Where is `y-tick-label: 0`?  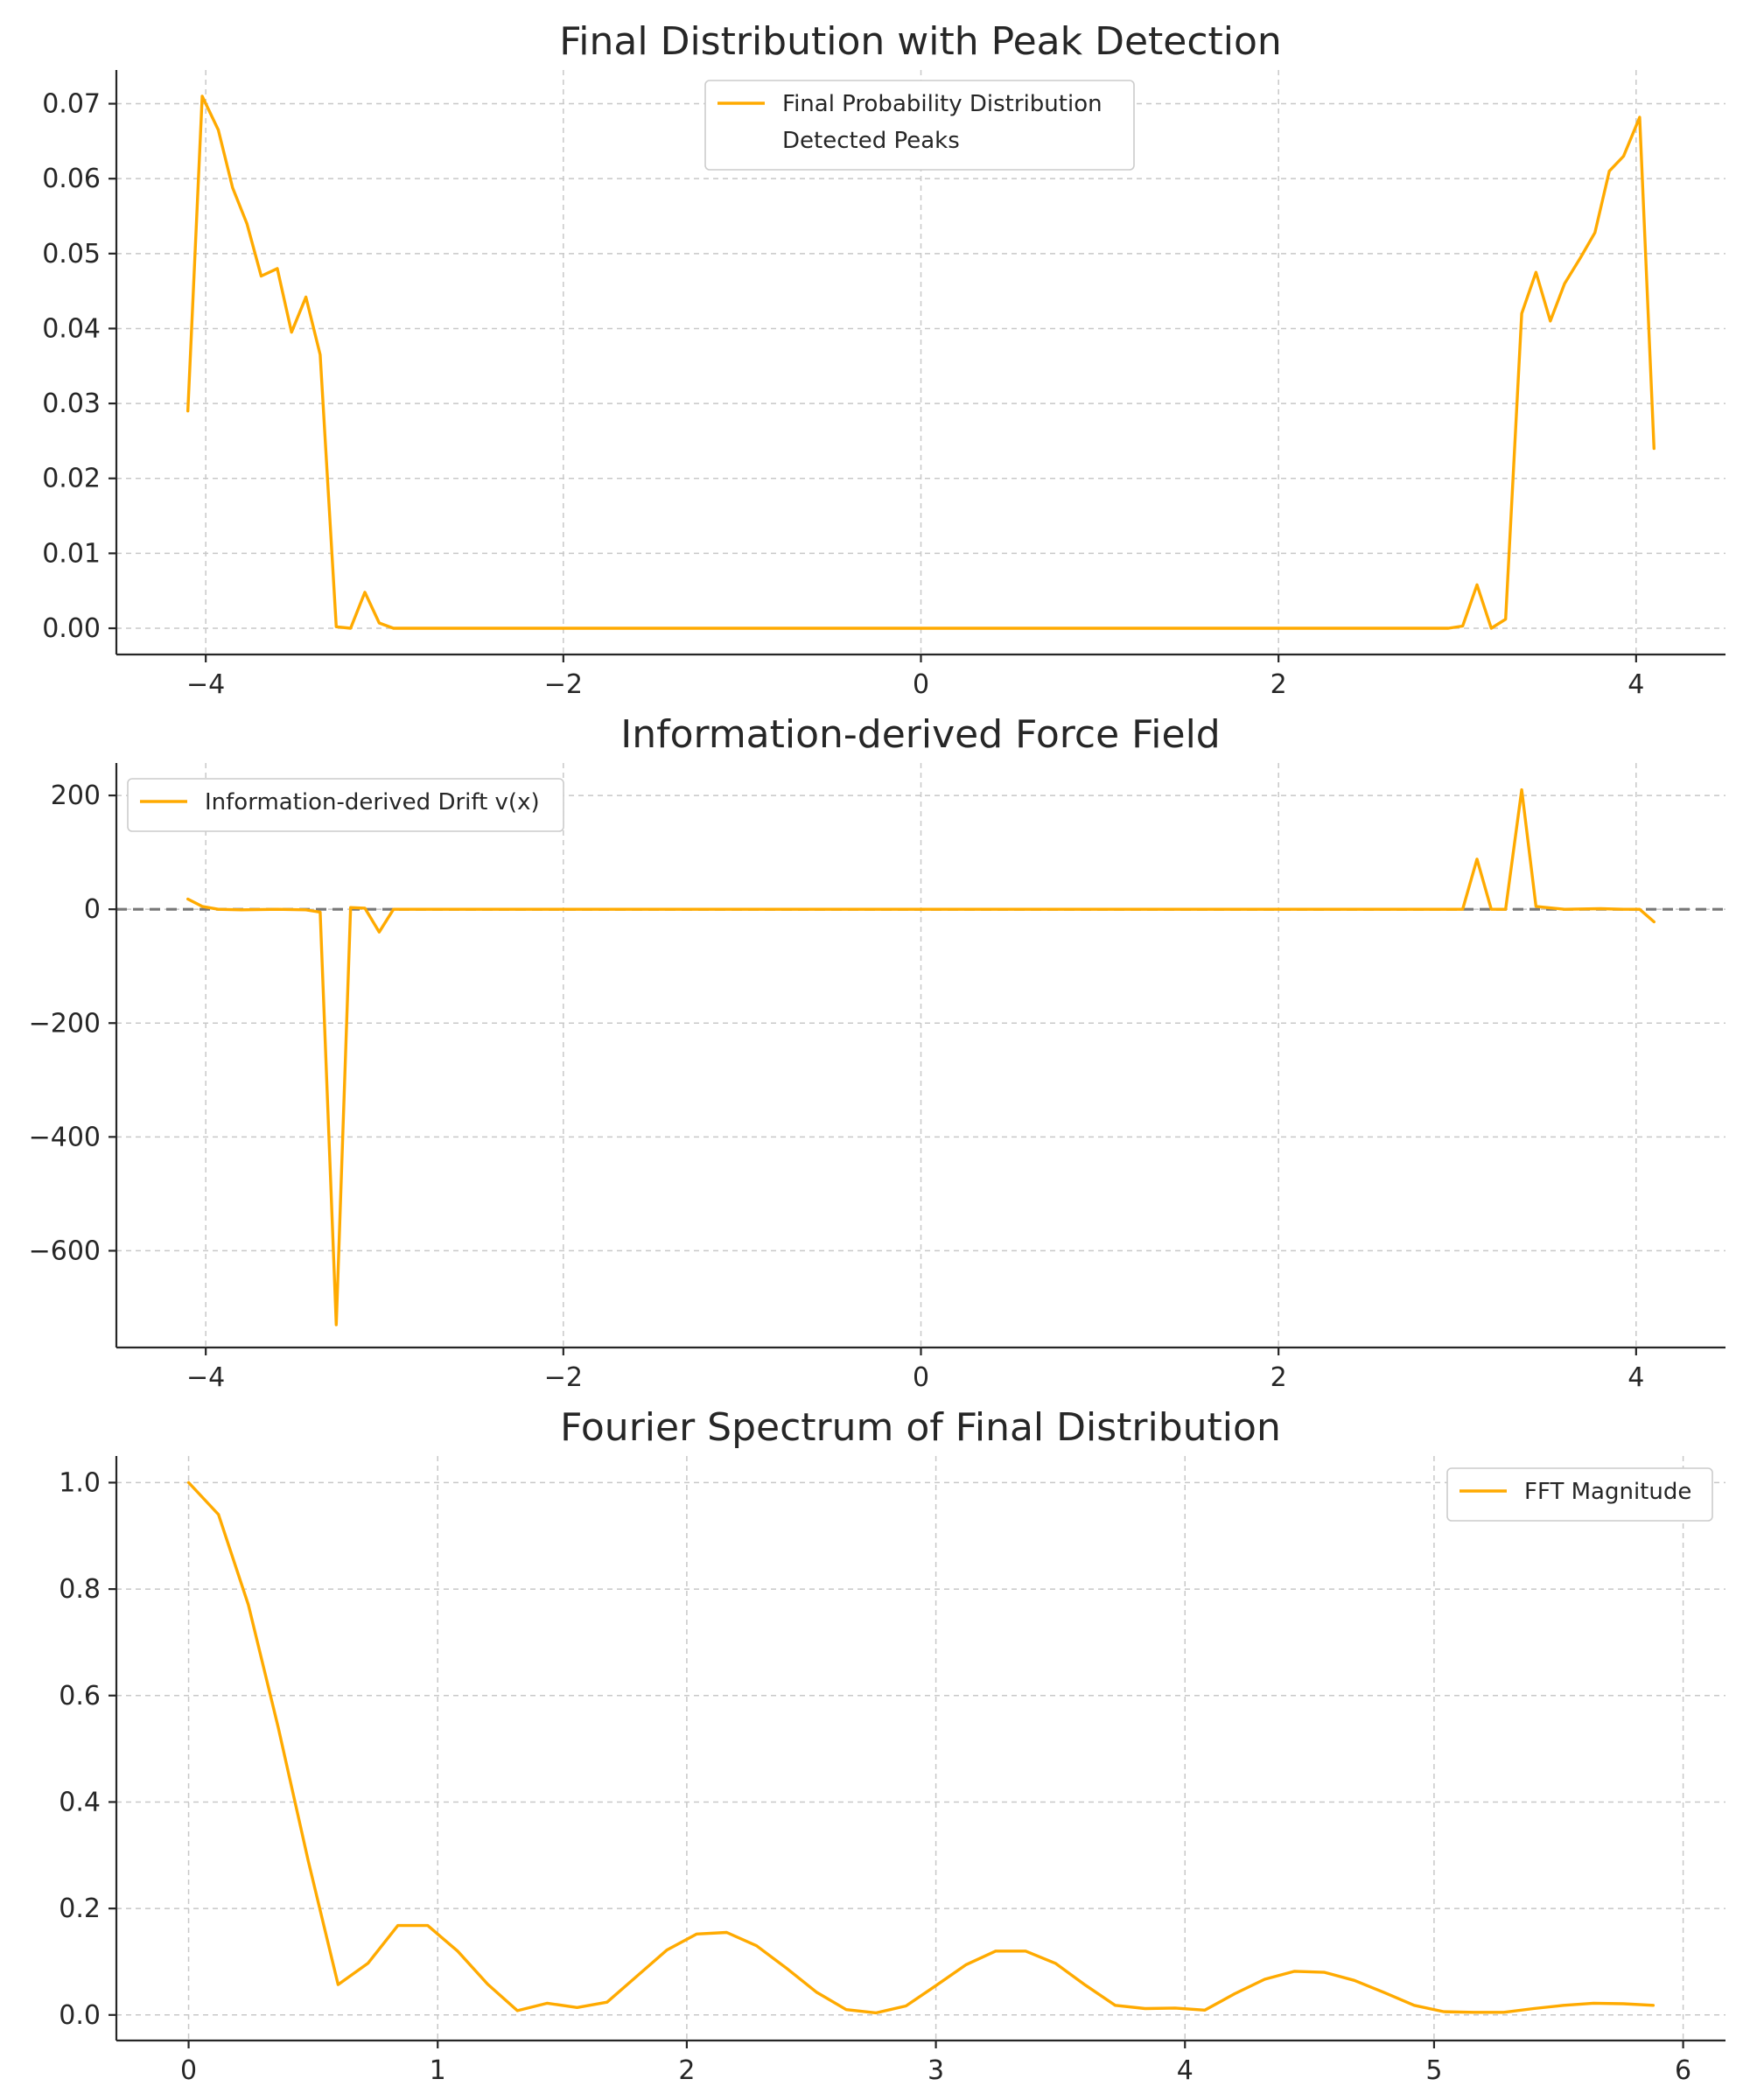
y-tick-label: 0 is located at coordinates (92, 909).